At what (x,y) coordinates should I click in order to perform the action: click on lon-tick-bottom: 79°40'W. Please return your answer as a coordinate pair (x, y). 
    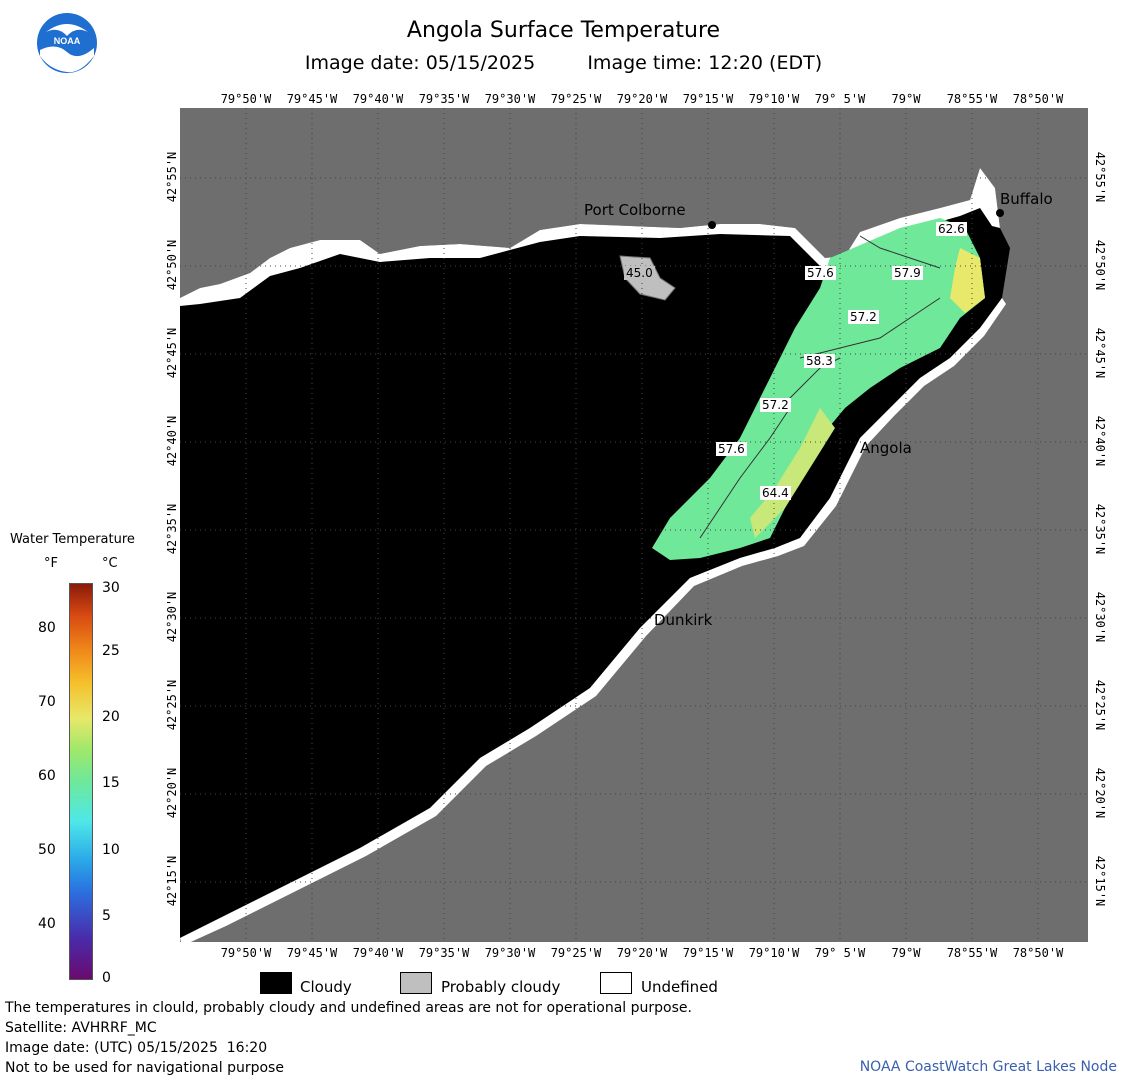
    Looking at the image, I should click on (378, 953).